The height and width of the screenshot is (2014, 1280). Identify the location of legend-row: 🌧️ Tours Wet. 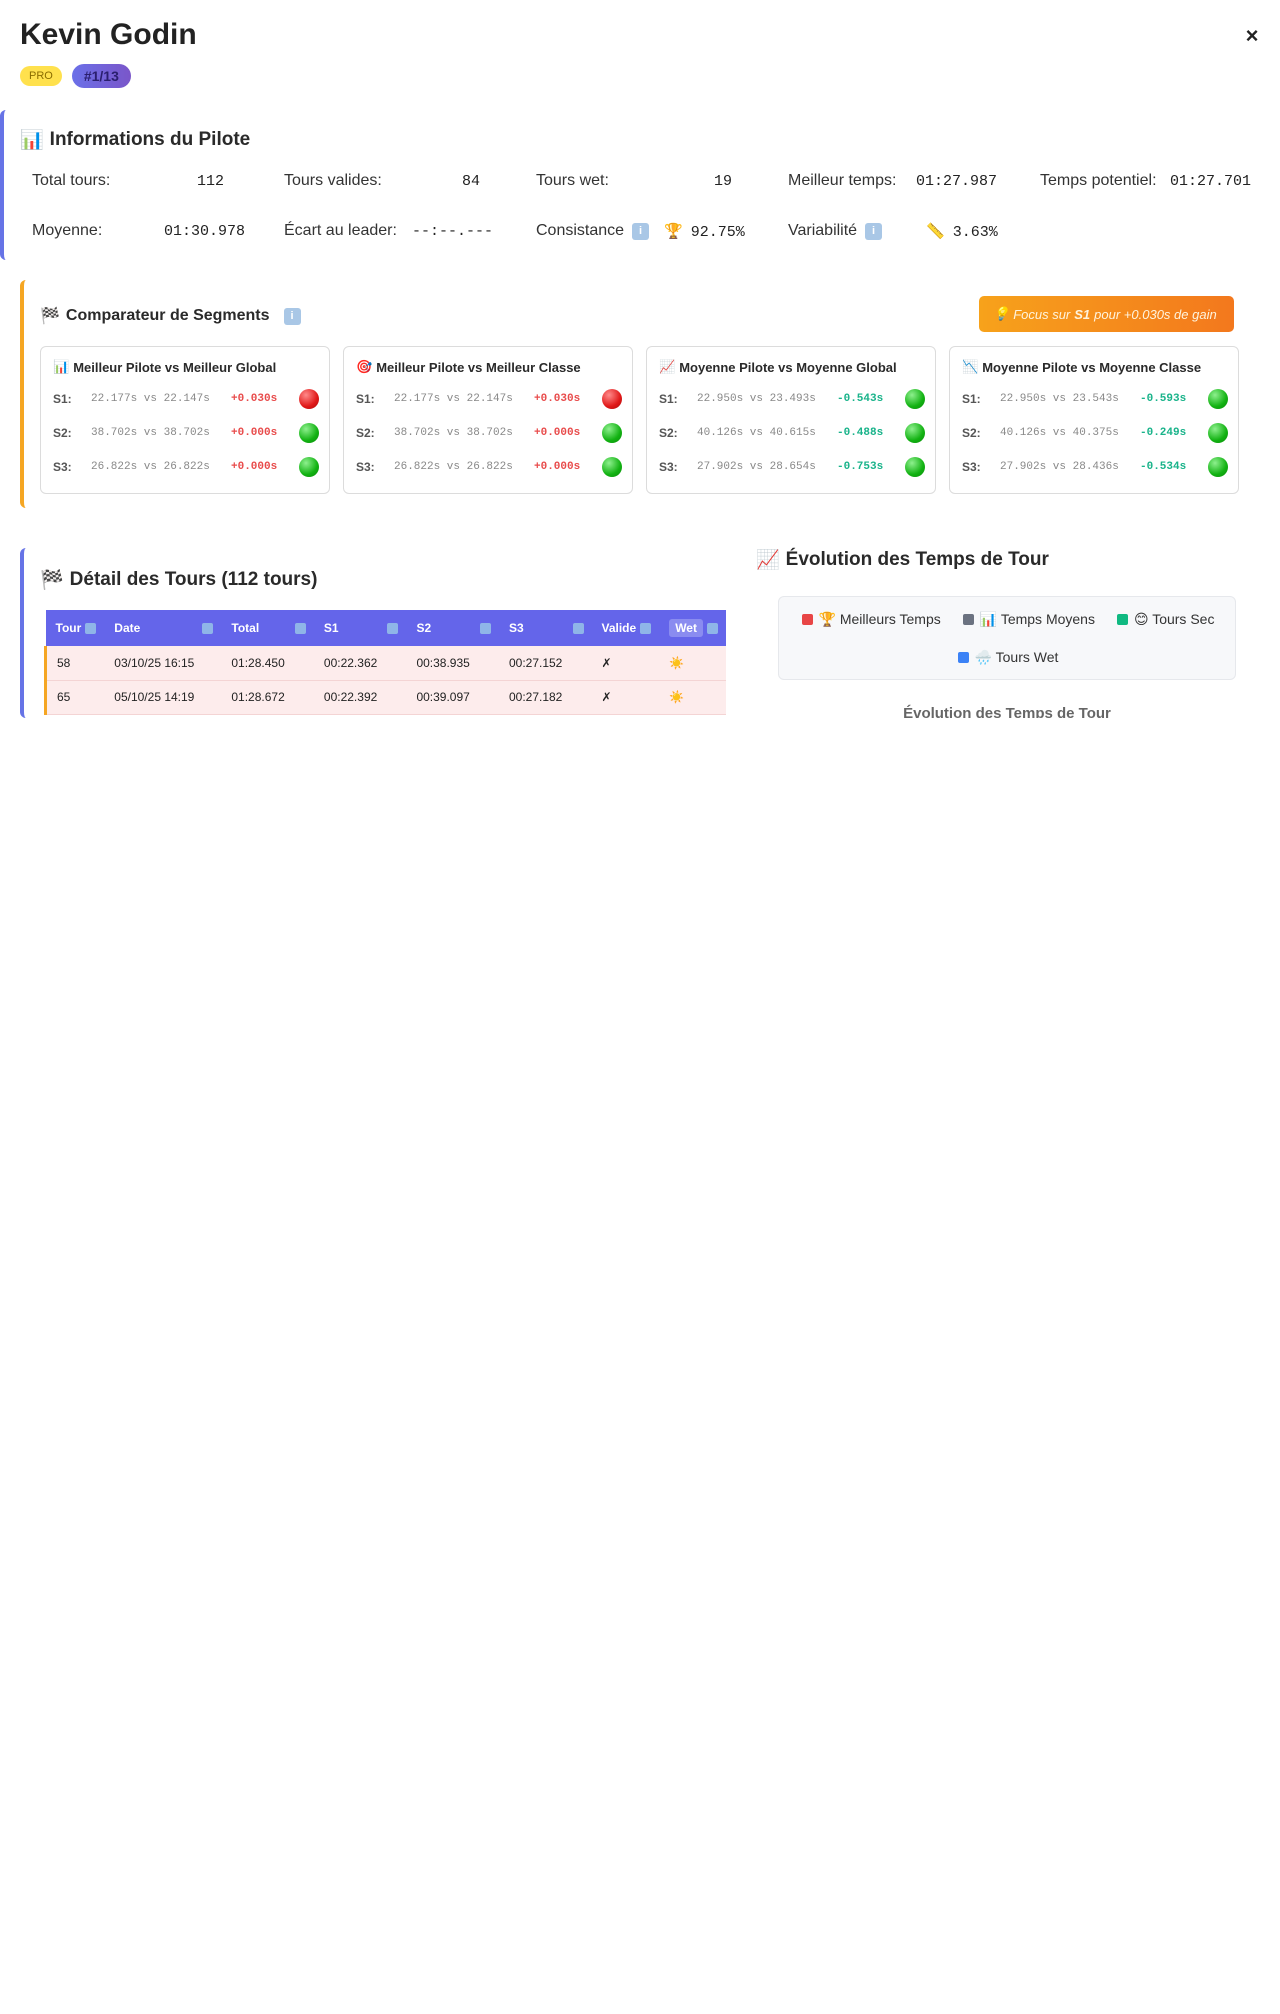
(1008, 657).